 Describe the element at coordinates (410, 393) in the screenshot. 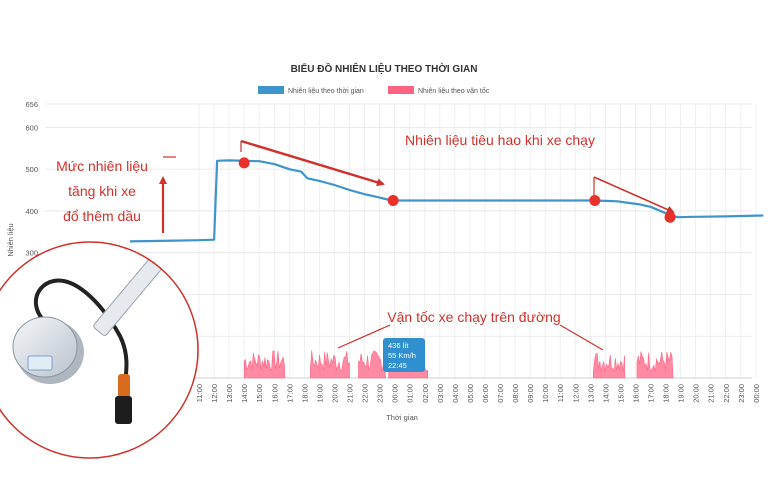

I see `x-tick-label: 01:00` at that location.